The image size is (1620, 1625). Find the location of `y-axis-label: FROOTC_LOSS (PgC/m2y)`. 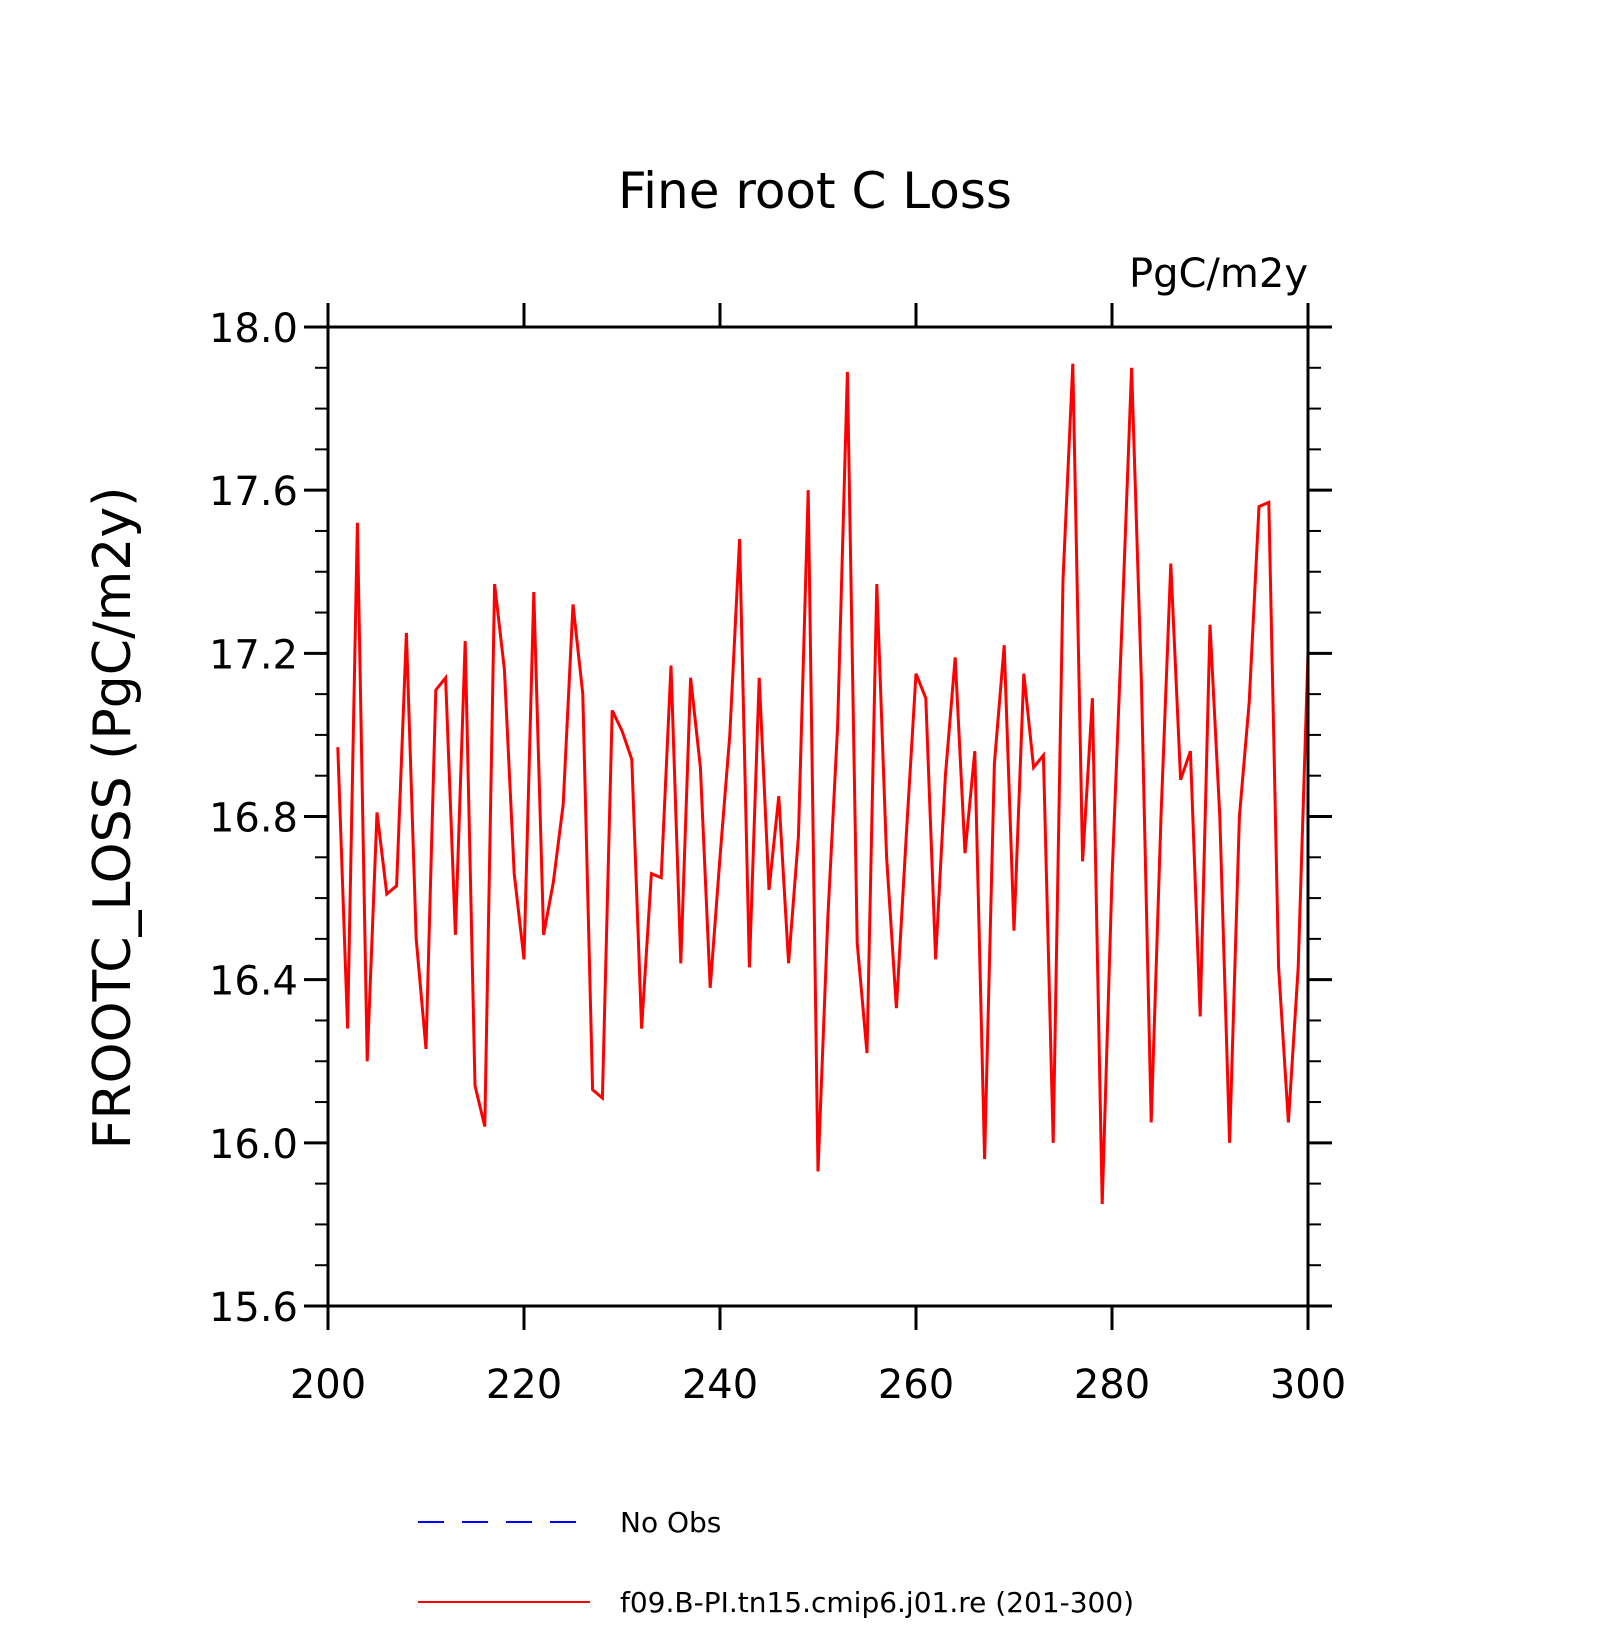

y-axis-label: FROOTC_LOSS (PgC/m2y) is located at coordinates (113, 818).